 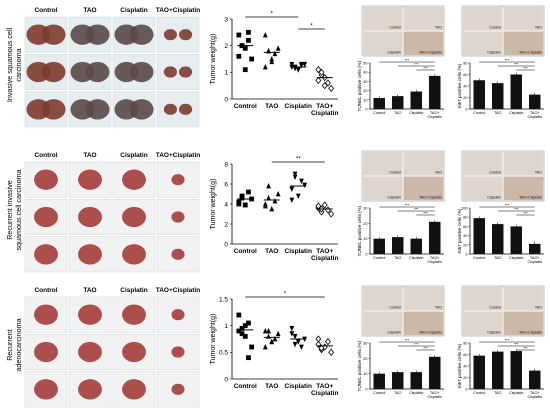 I want to click on scatter-category-line: Cisplatin, so click(x=298, y=106).